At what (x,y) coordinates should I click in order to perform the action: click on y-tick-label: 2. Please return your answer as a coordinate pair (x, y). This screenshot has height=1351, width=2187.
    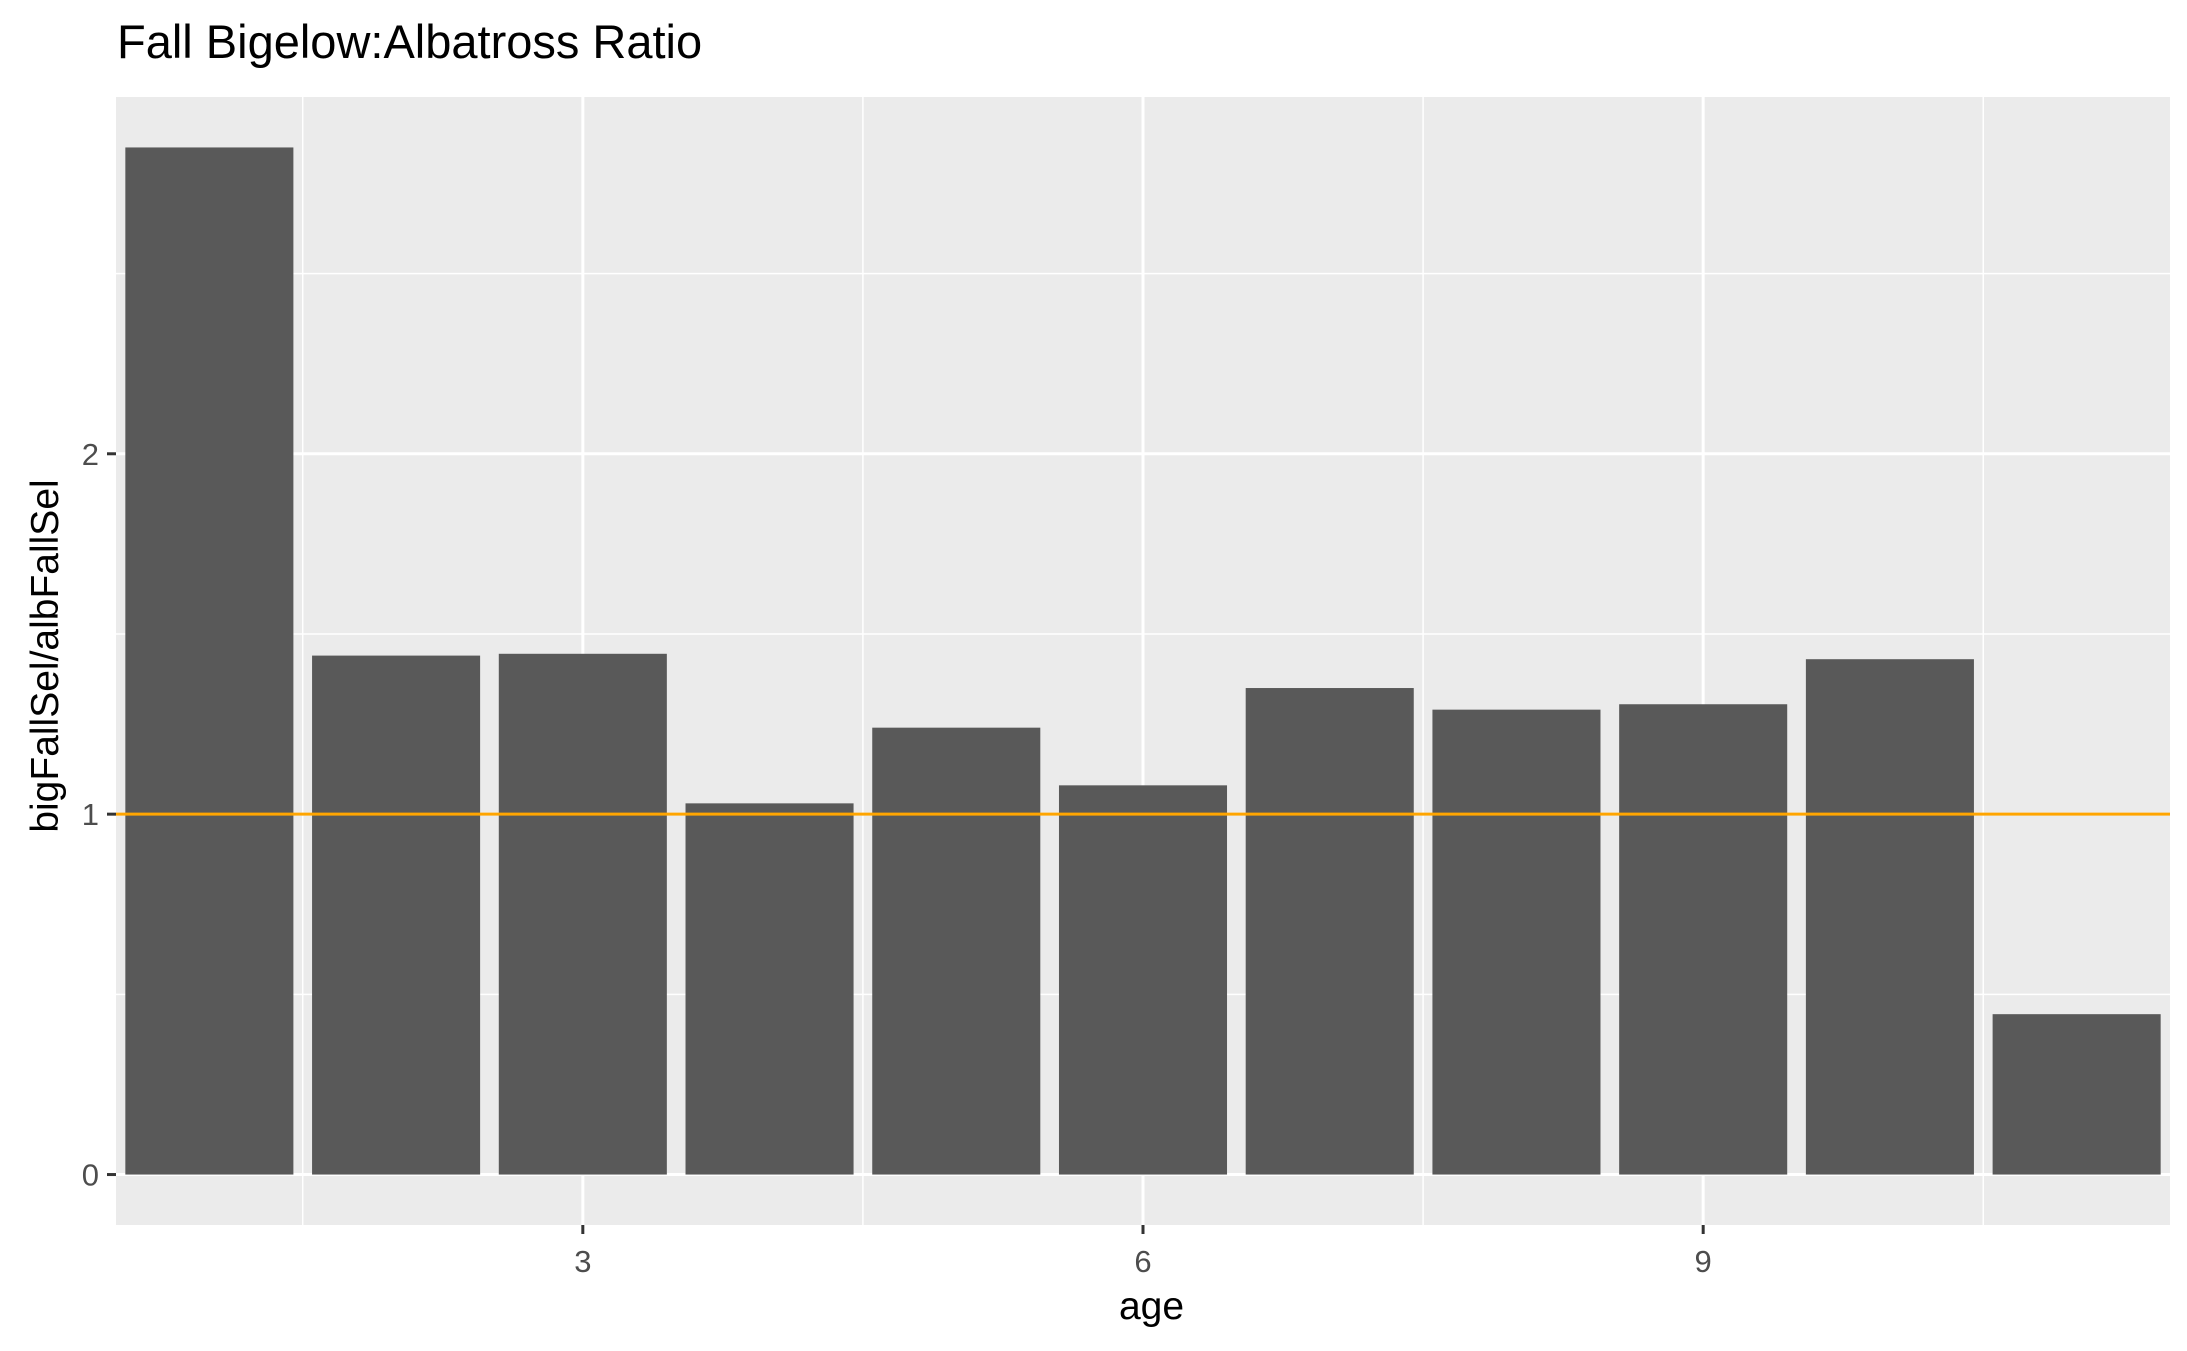
    Looking at the image, I should click on (90, 454).